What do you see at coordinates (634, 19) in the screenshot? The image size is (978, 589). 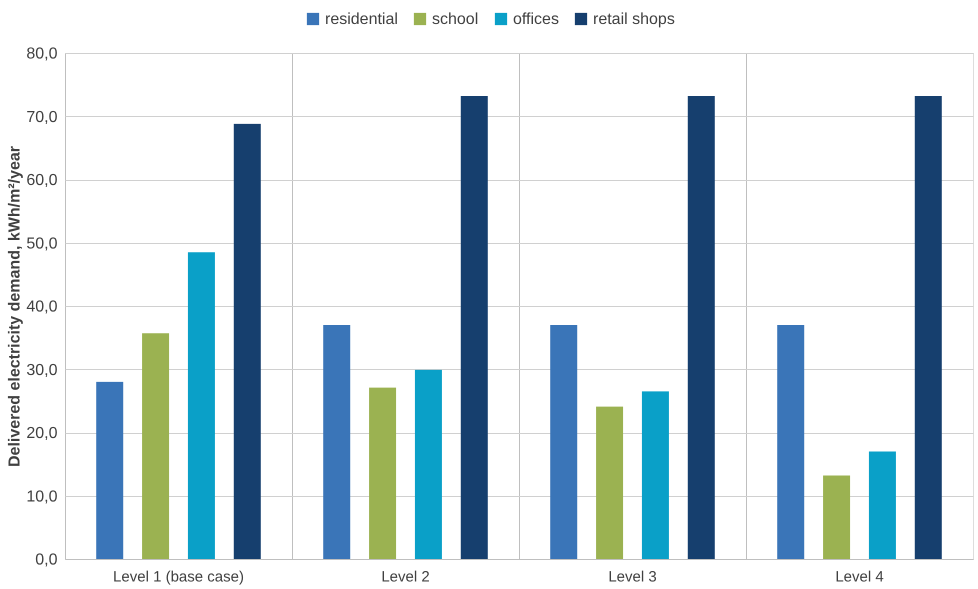 I see `legend-label: retail shops` at bounding box center [634, 19].